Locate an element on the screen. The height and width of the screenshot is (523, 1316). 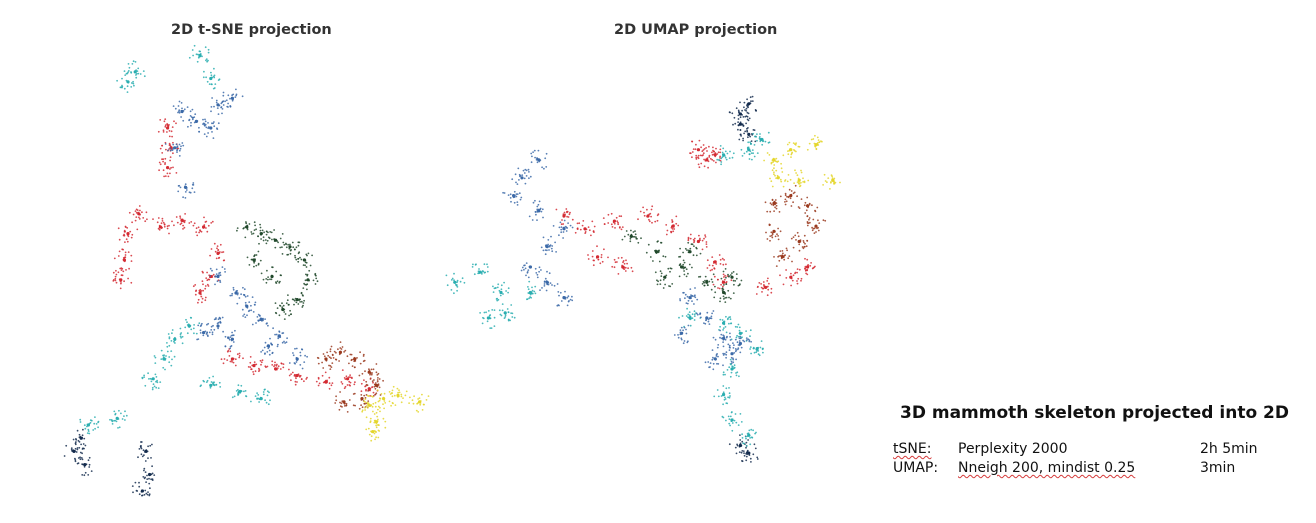
tsne-series-red is located at coordinates (245, 257).